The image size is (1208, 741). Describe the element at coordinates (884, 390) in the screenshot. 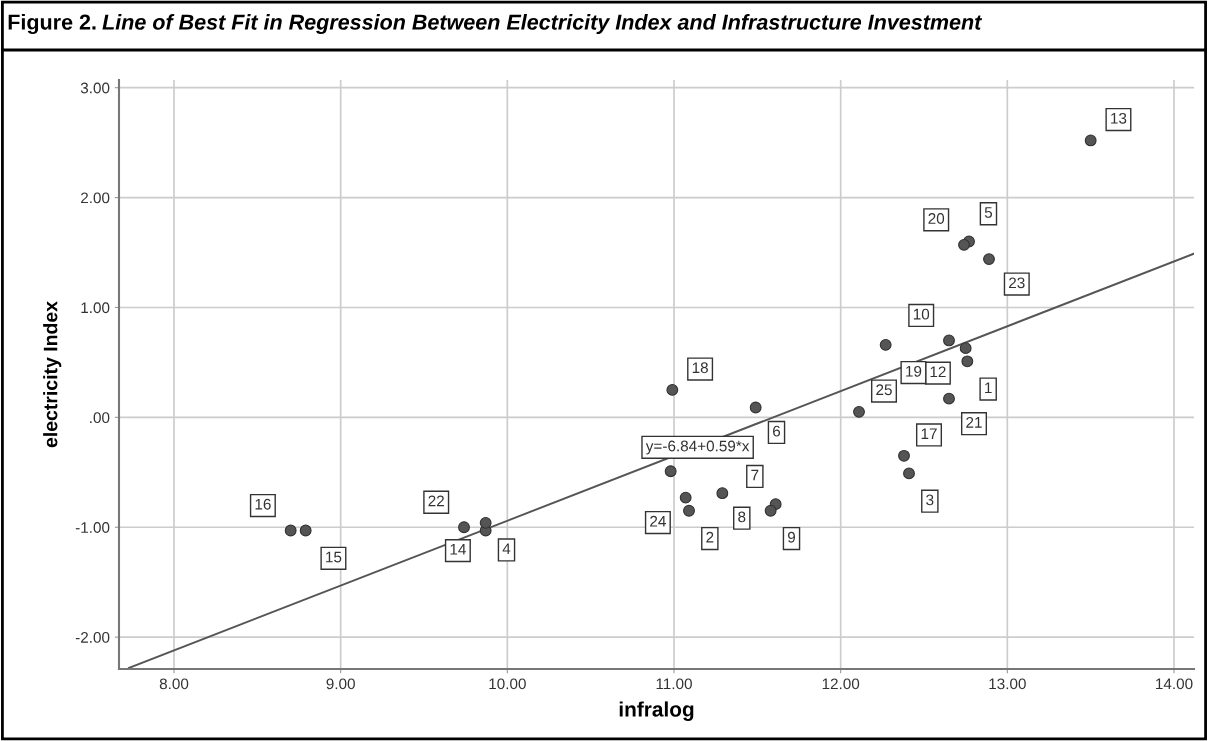

I see `annotation: 25` at that location.